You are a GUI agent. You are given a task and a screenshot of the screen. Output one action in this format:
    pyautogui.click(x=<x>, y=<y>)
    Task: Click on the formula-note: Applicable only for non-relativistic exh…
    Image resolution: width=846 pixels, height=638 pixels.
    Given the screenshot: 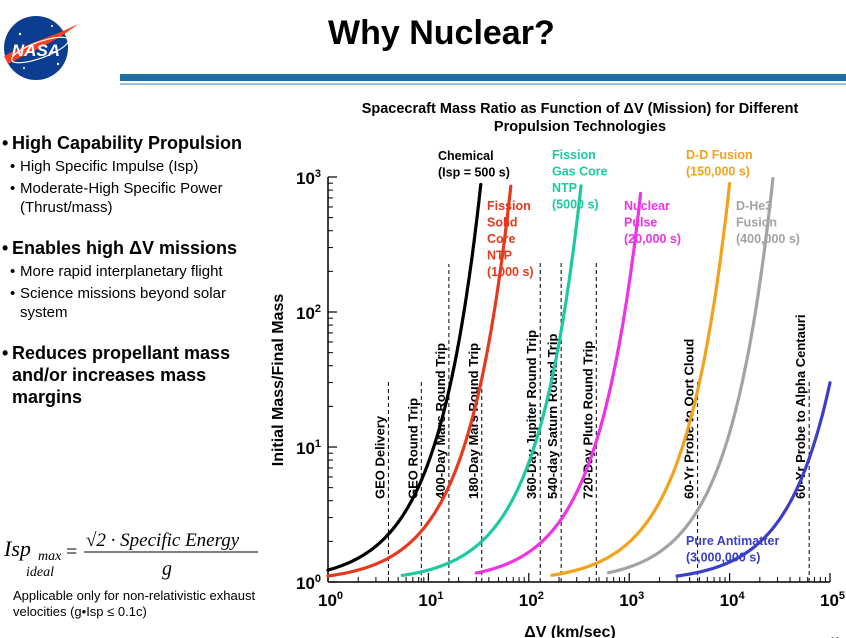 What is the action you would take?
    pyautogui.click(x=134, y=603)
    